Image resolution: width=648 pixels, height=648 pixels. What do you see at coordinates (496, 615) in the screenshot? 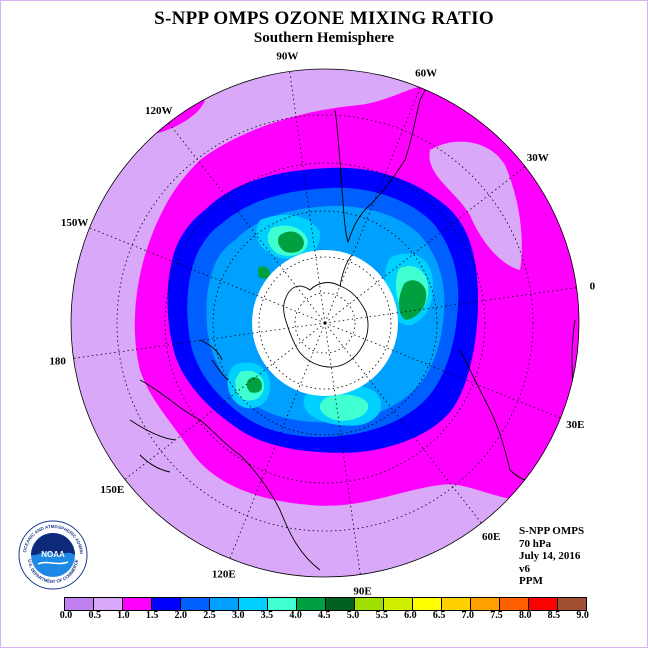
I see `colorbar-tick-label: 7.5` at bounding box center [496, 615].